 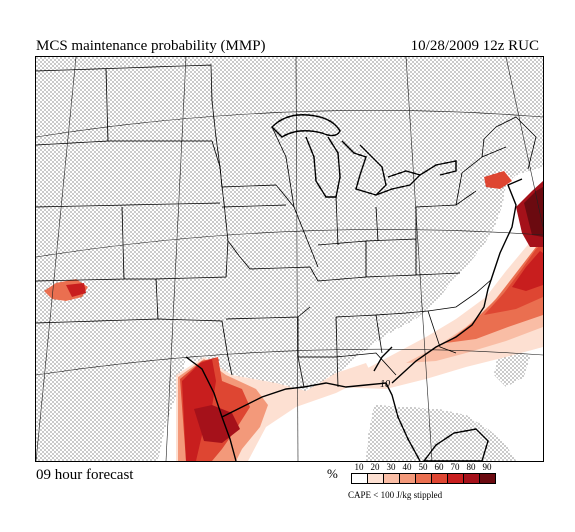 What do you see at coordinates (439, 280) in the screenshot?
I see `atlantic-probability-shading` at bounding box center [439, 280].